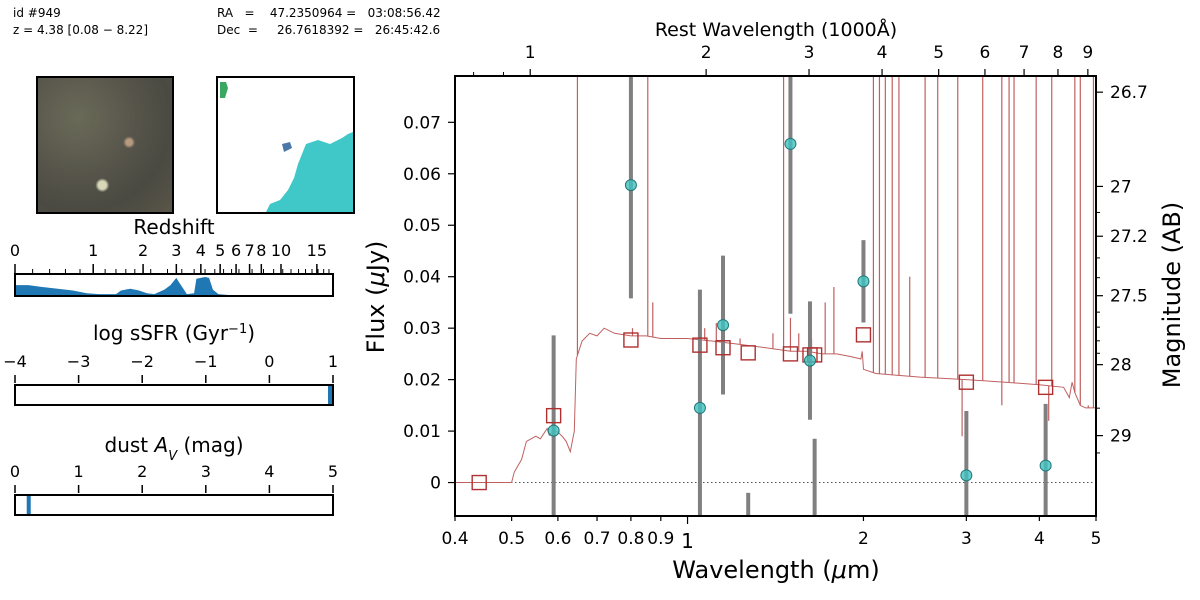 This screenshot has width=1200, height=600. I want to click on segmentation-shapes, so click(286, 147).